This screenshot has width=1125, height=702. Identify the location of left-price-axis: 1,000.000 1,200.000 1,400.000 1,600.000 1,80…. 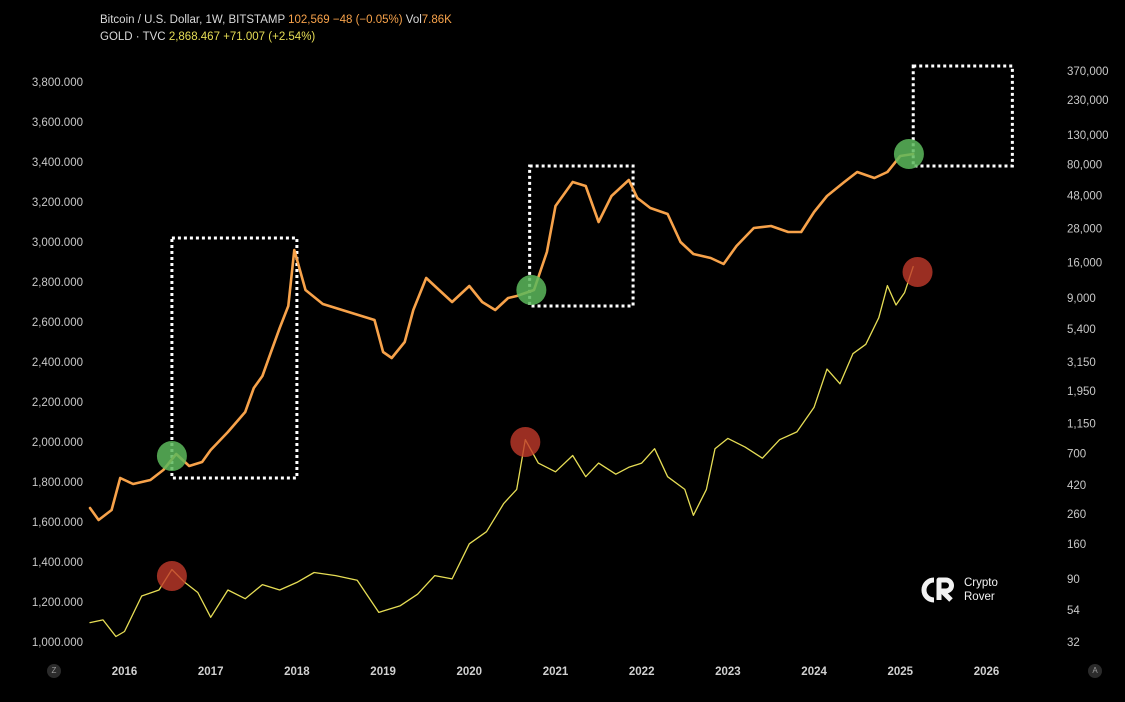
(57, 363).